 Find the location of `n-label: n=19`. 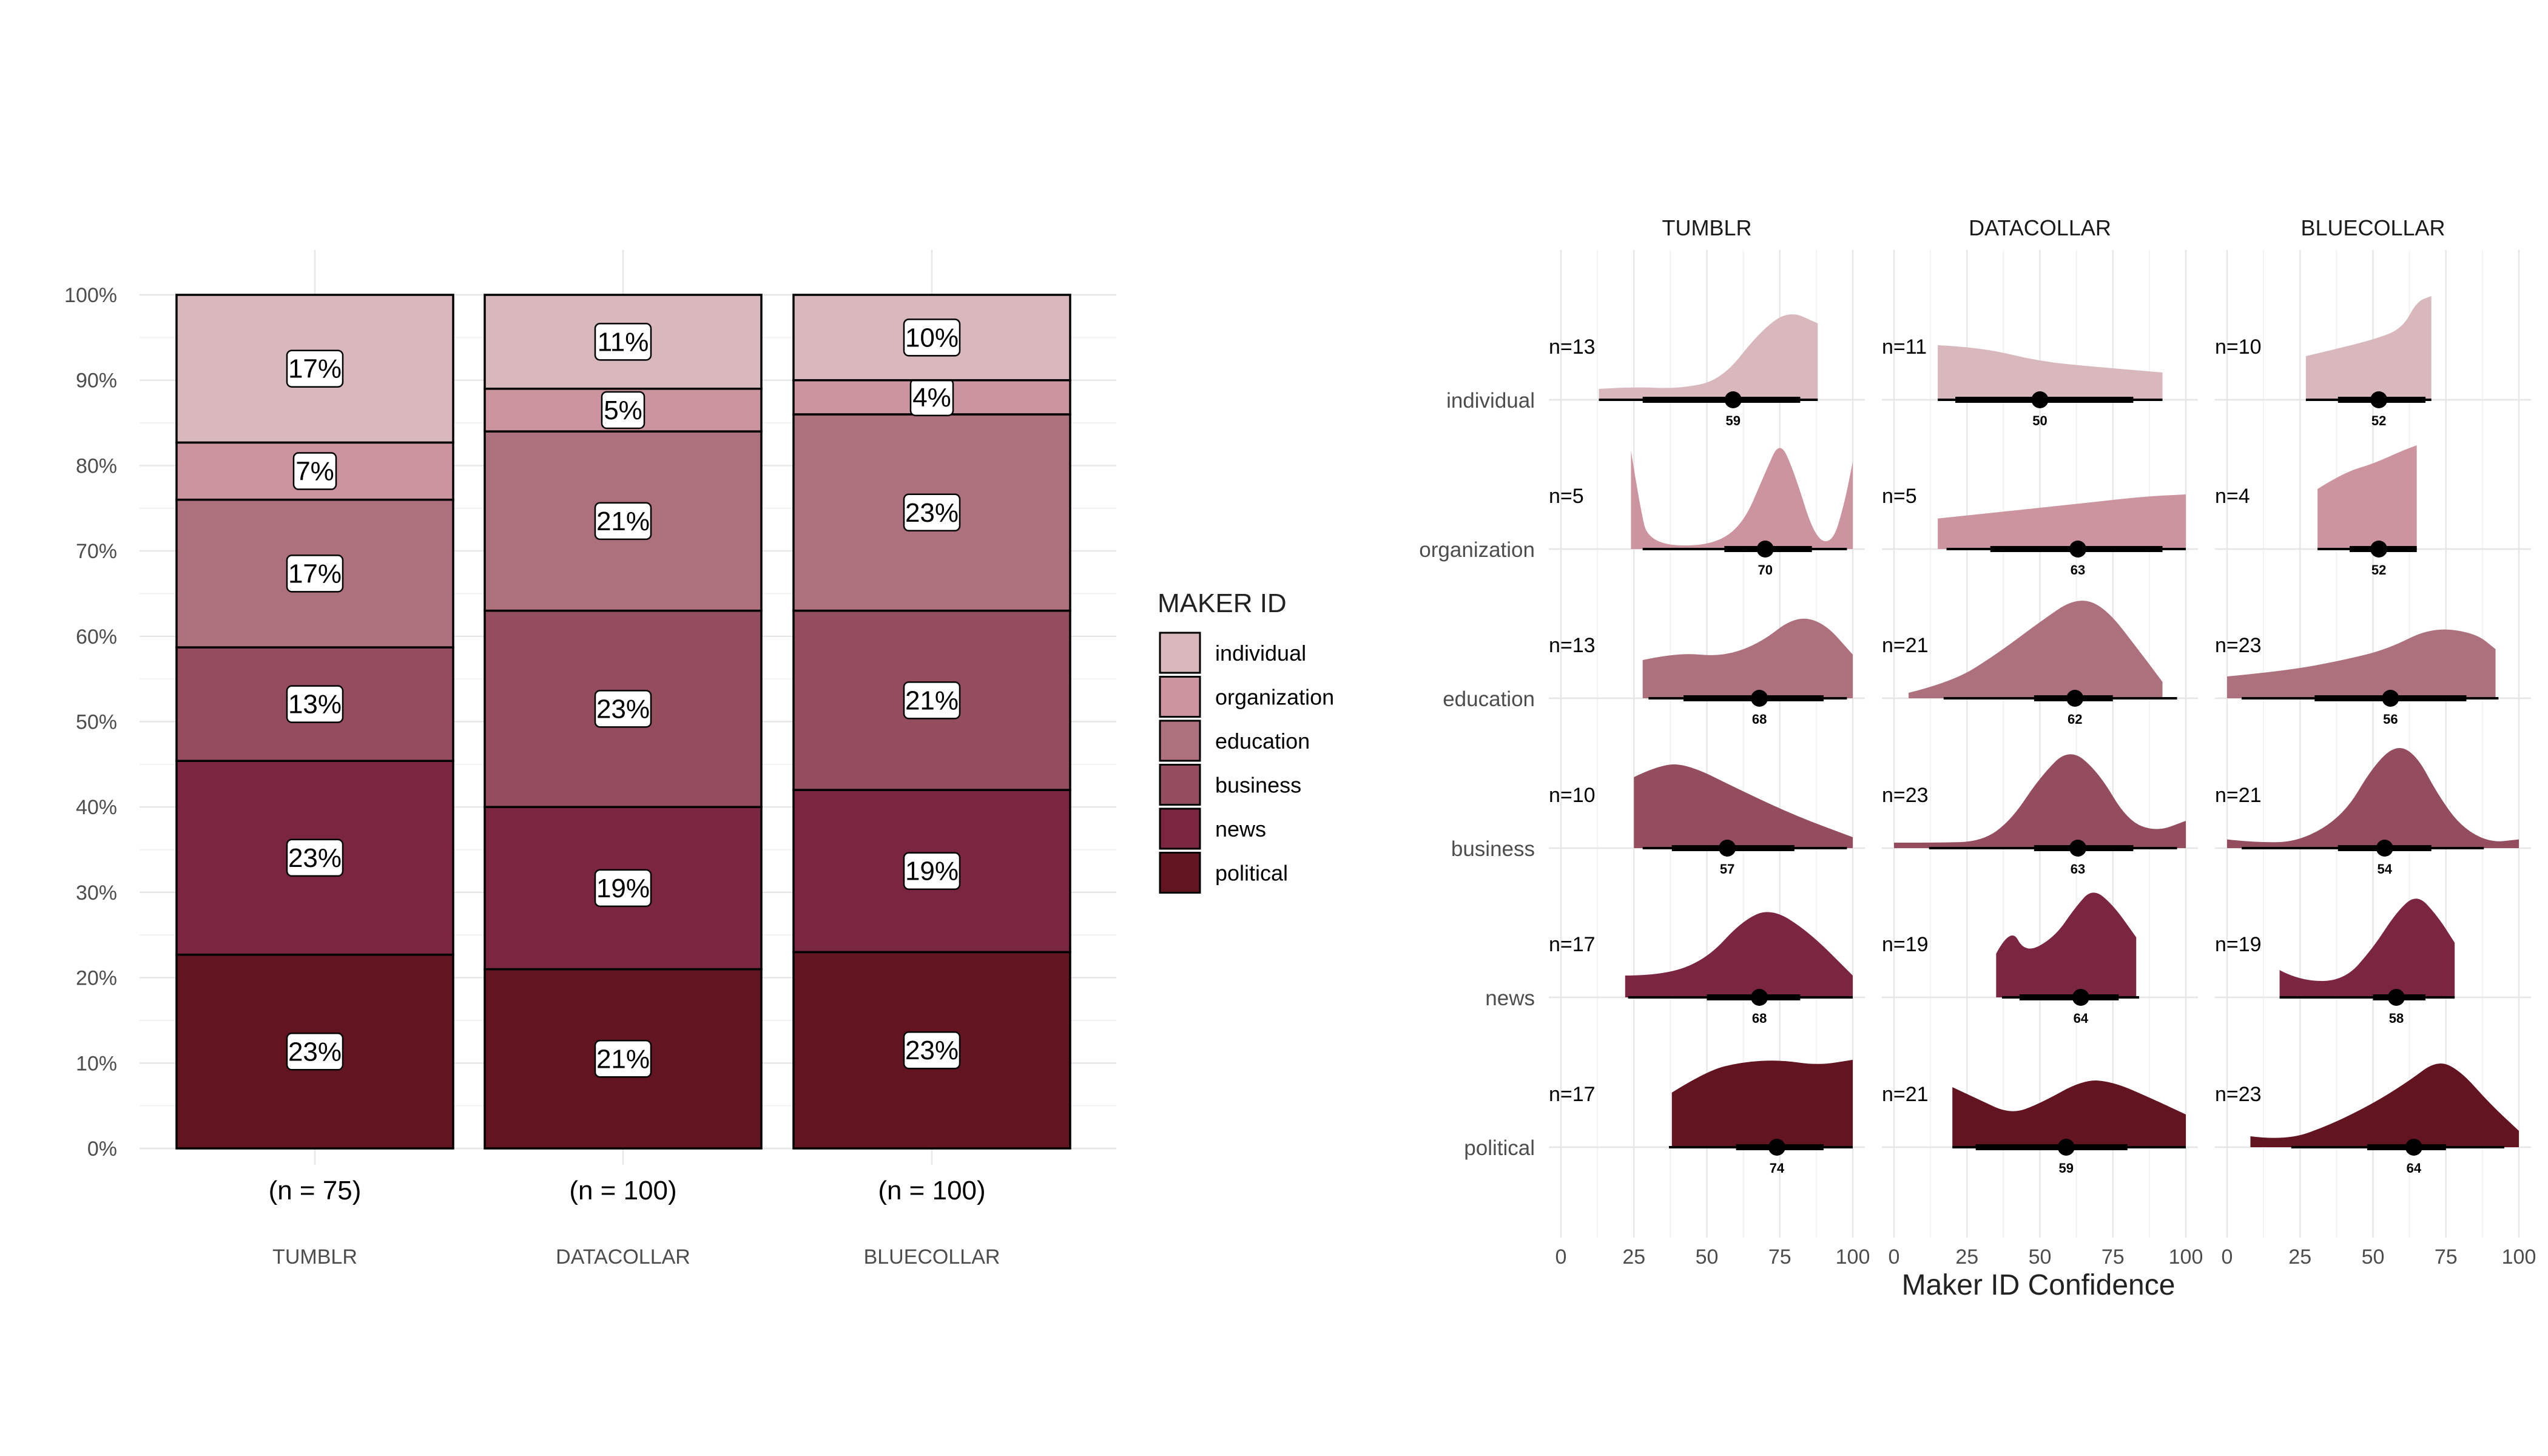

n-label: n=19 is located at coordinates (1905, 944).